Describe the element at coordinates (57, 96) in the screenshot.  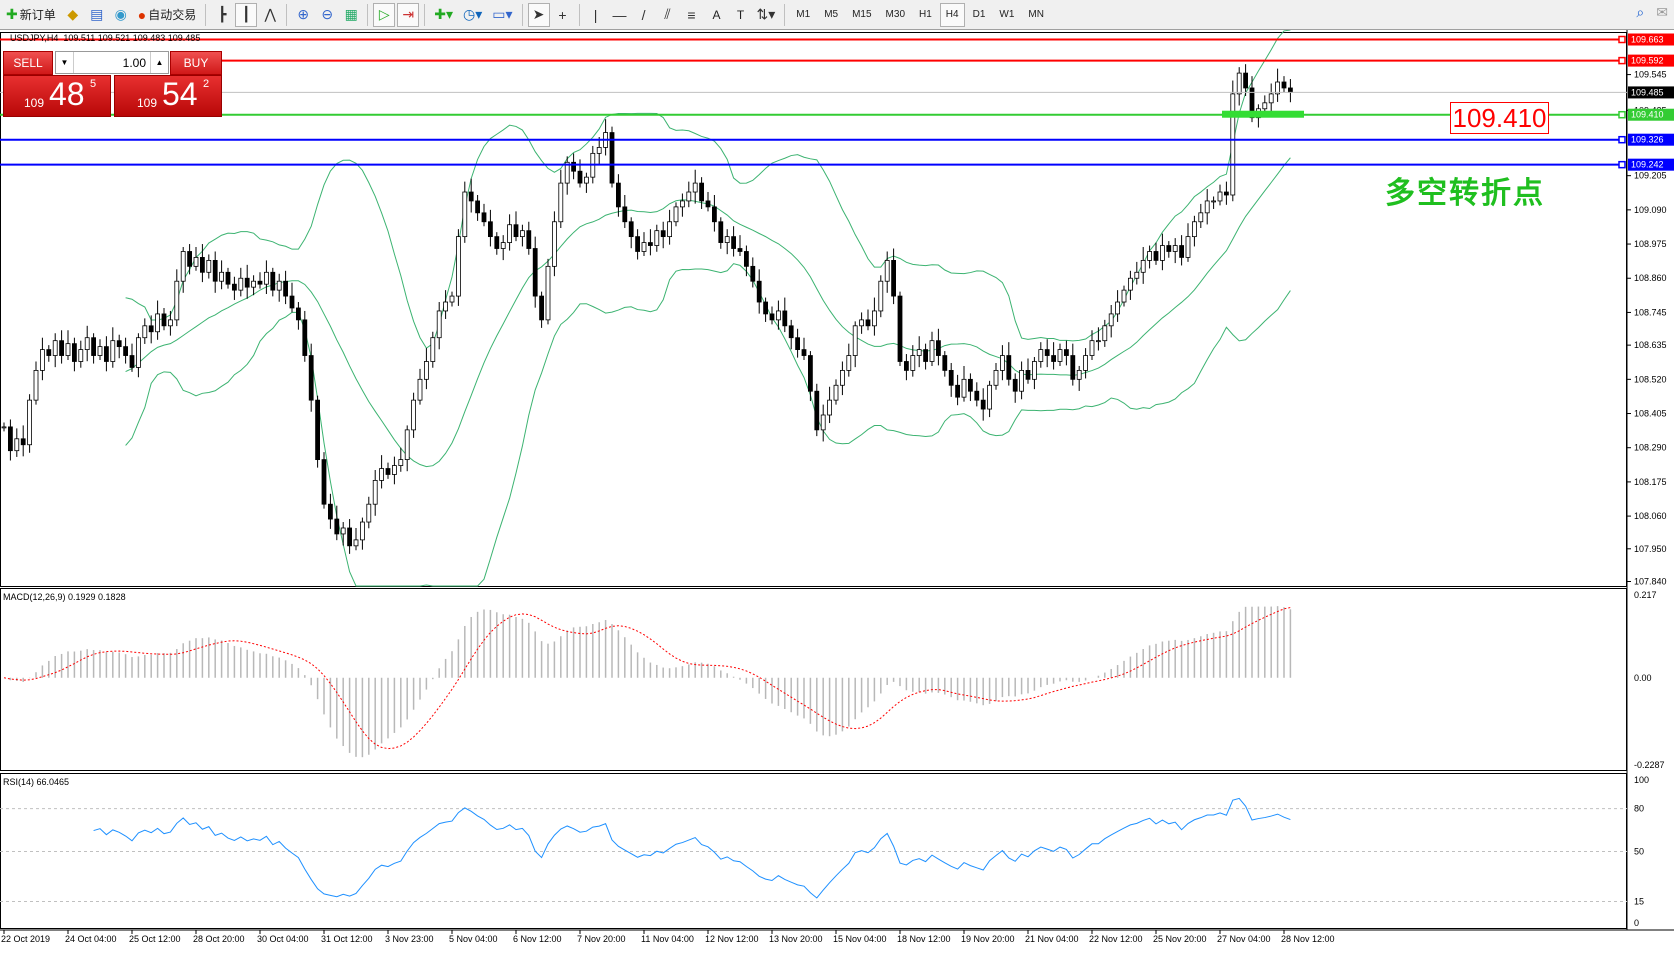
I see `sell-price: 109 48 5` at that location.